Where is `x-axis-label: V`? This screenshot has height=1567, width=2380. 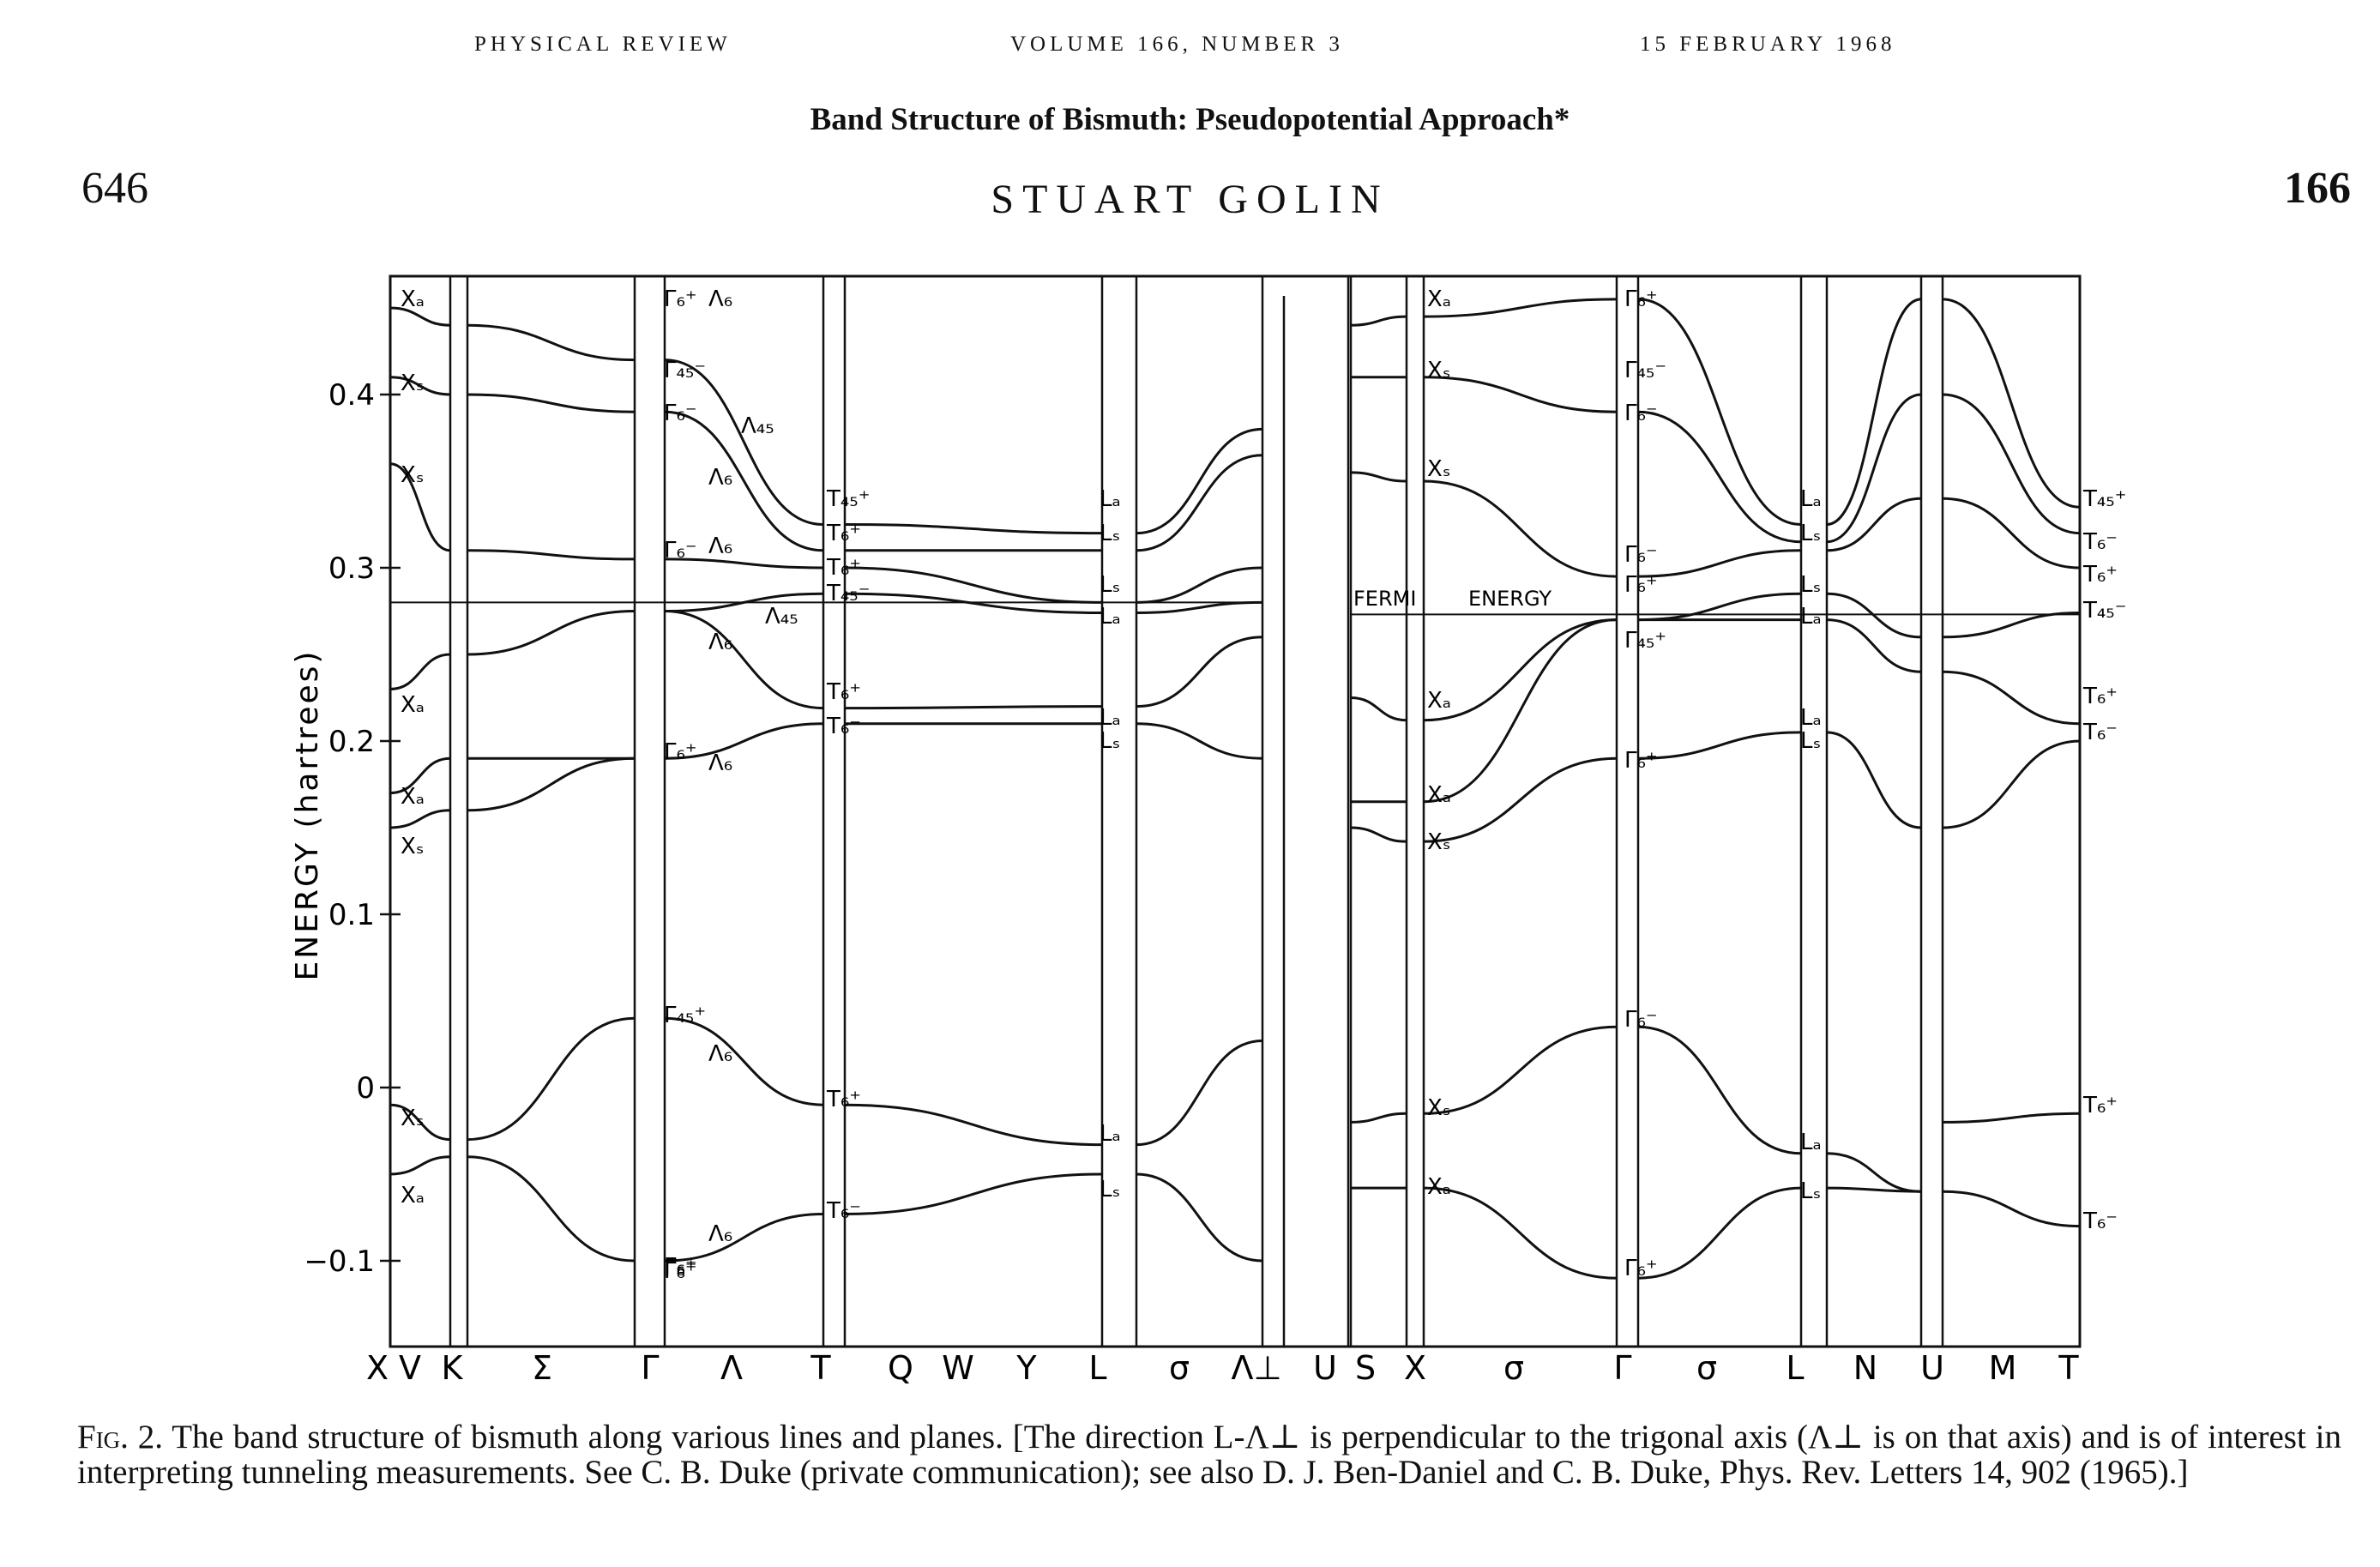
x-axis-label: V is located at coordinates (410, 1368).